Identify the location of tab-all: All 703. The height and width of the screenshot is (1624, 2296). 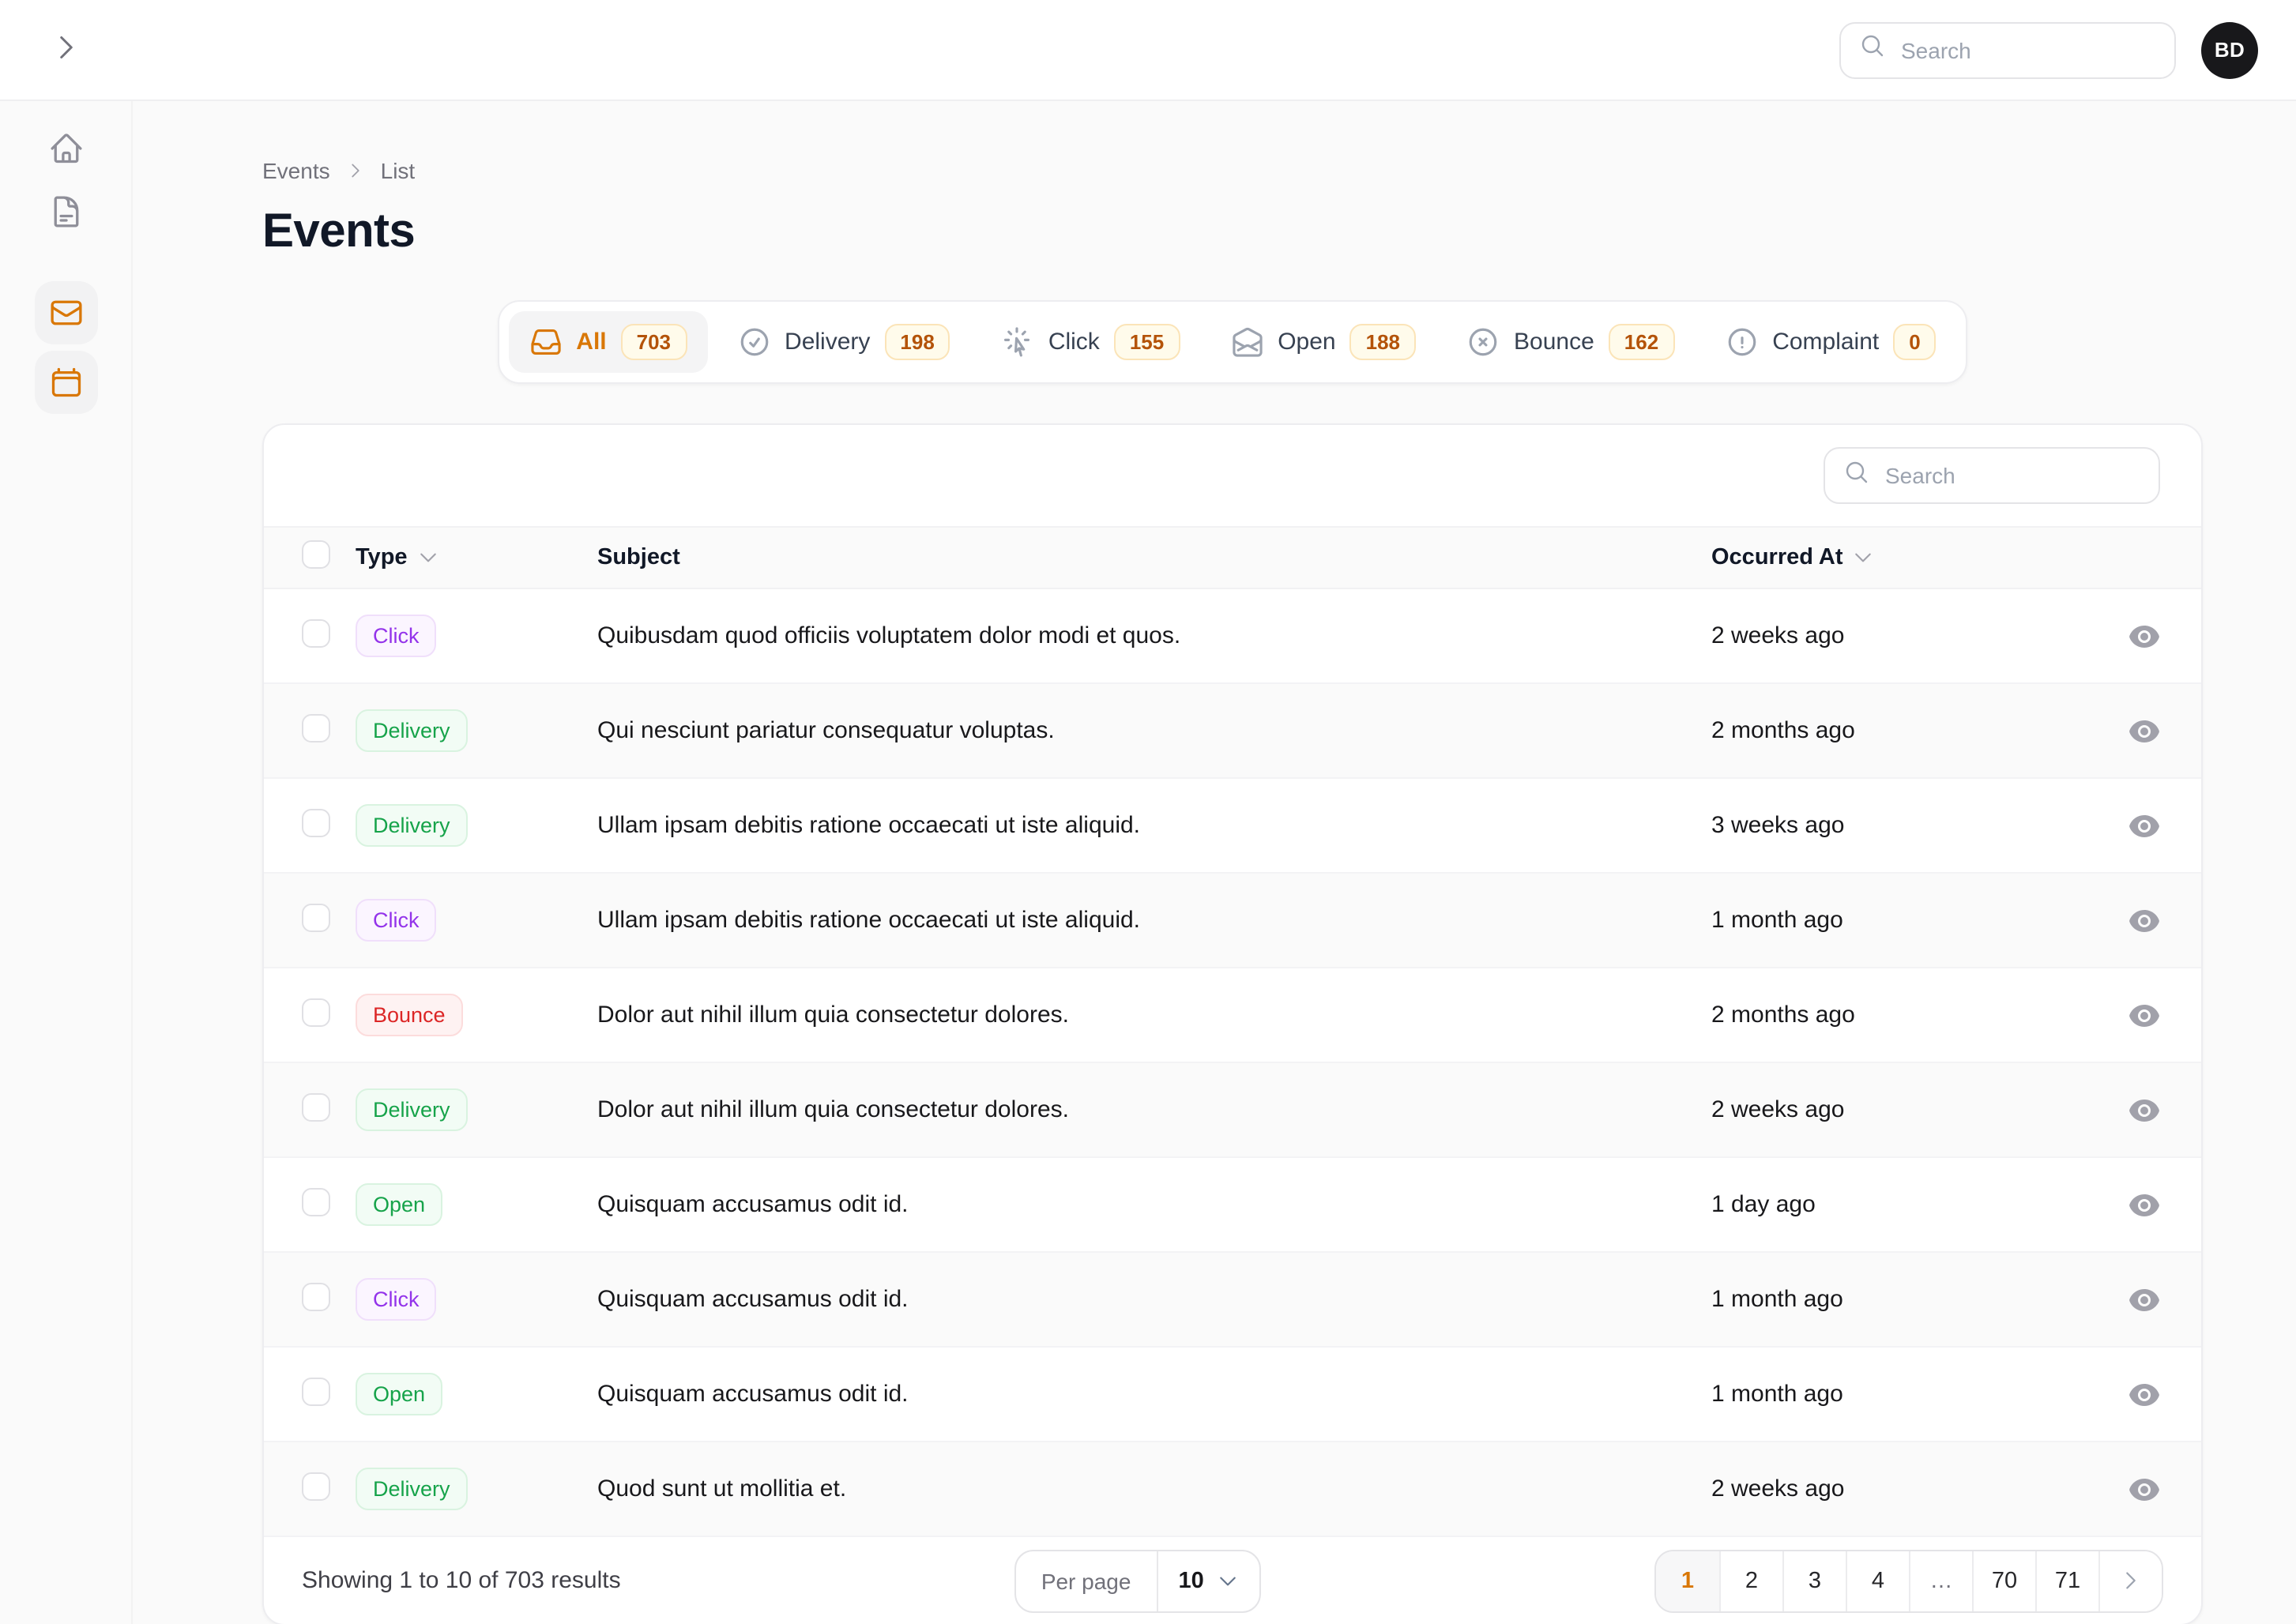
(608, 342).